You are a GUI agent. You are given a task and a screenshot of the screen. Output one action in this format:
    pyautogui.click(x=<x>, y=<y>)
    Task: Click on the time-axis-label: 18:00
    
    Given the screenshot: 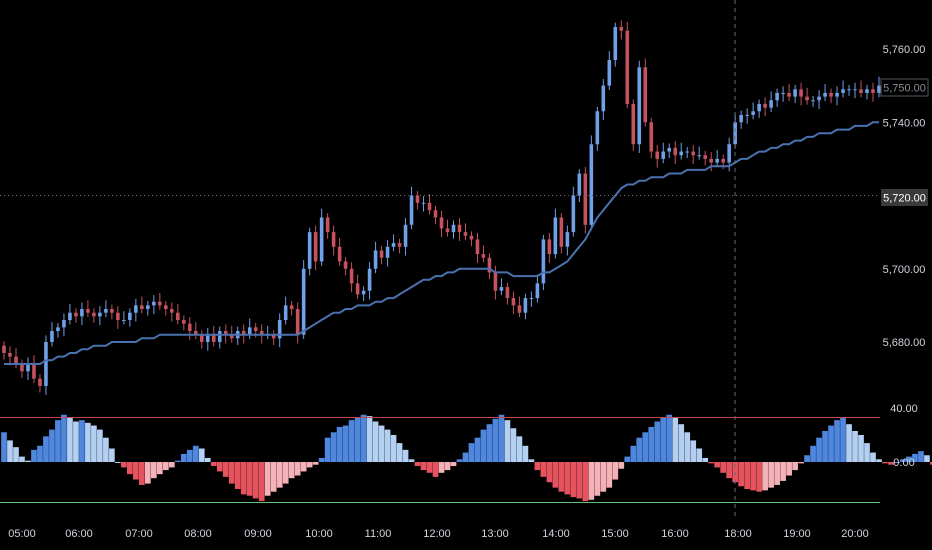 What is the action you would take?
    pyautogui.click(x=738, y=534)
    